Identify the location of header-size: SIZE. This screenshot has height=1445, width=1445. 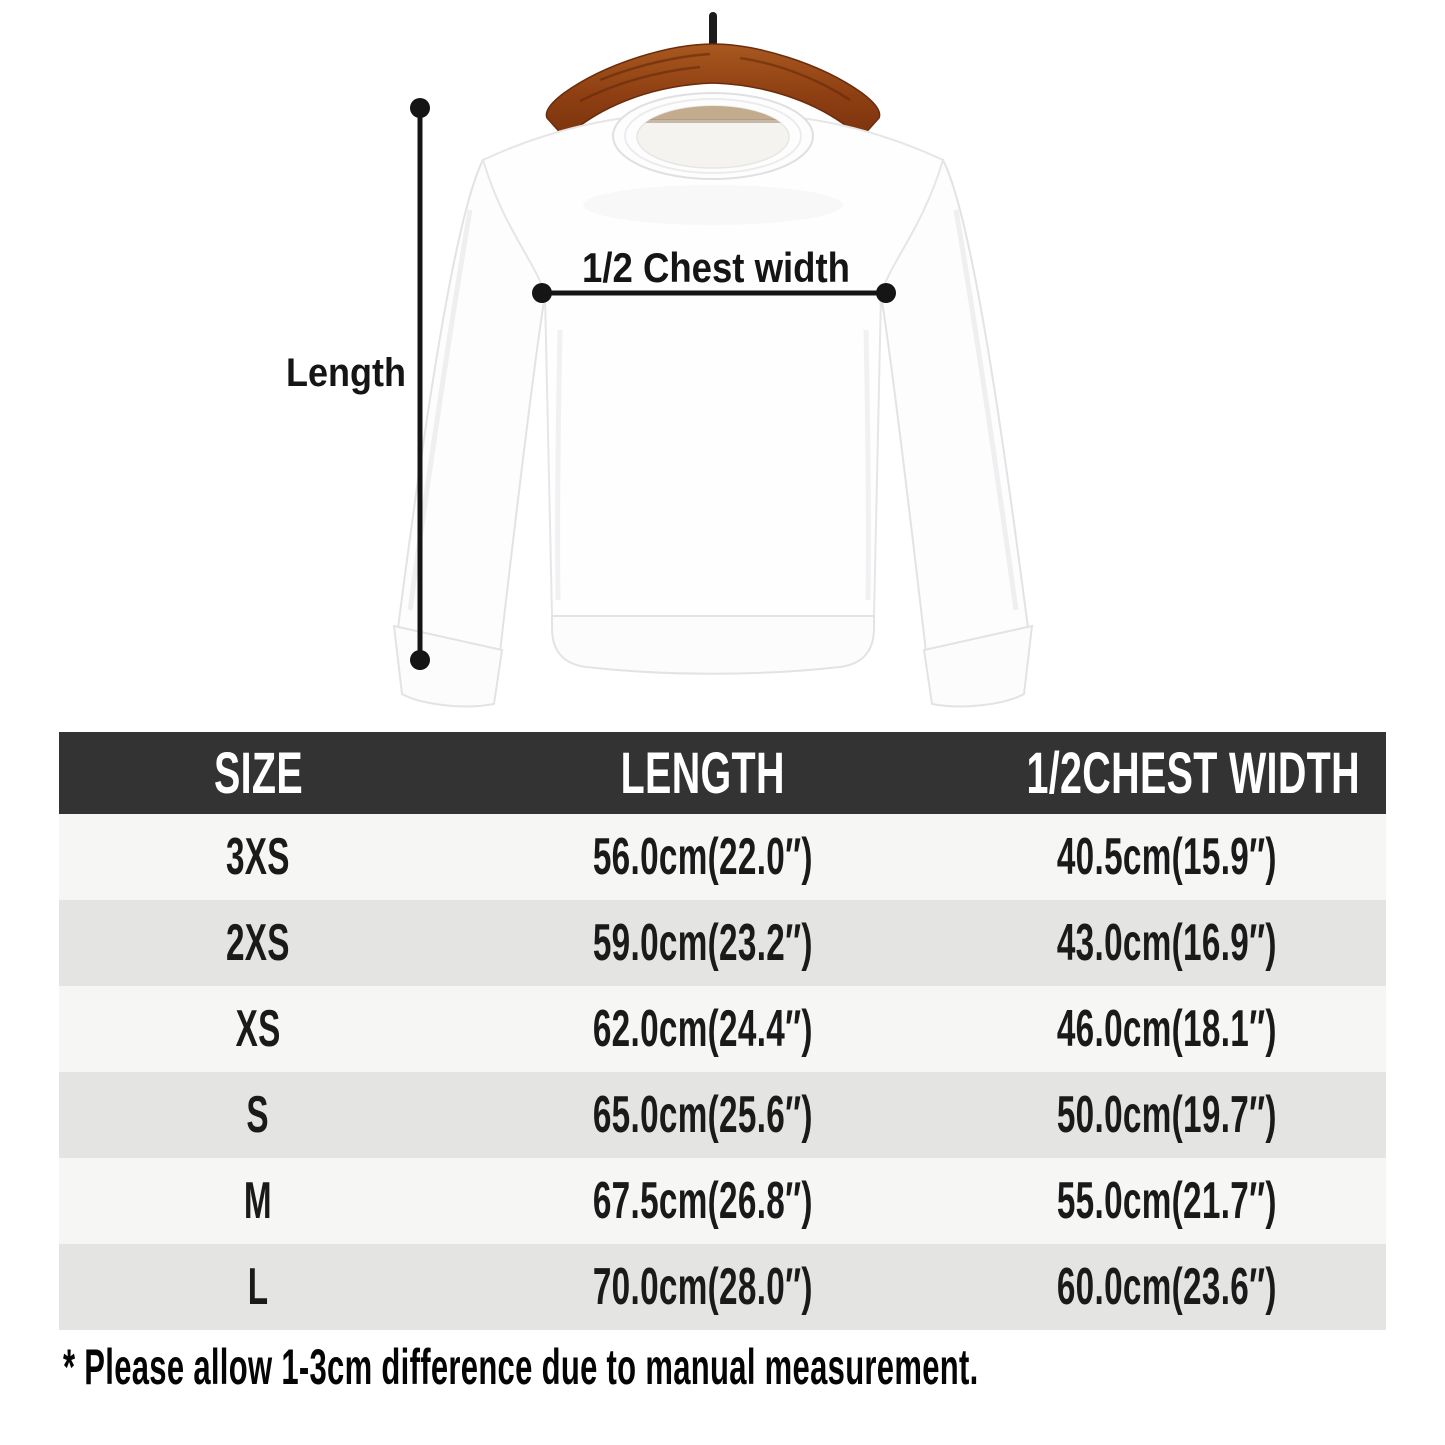
(258, 773).